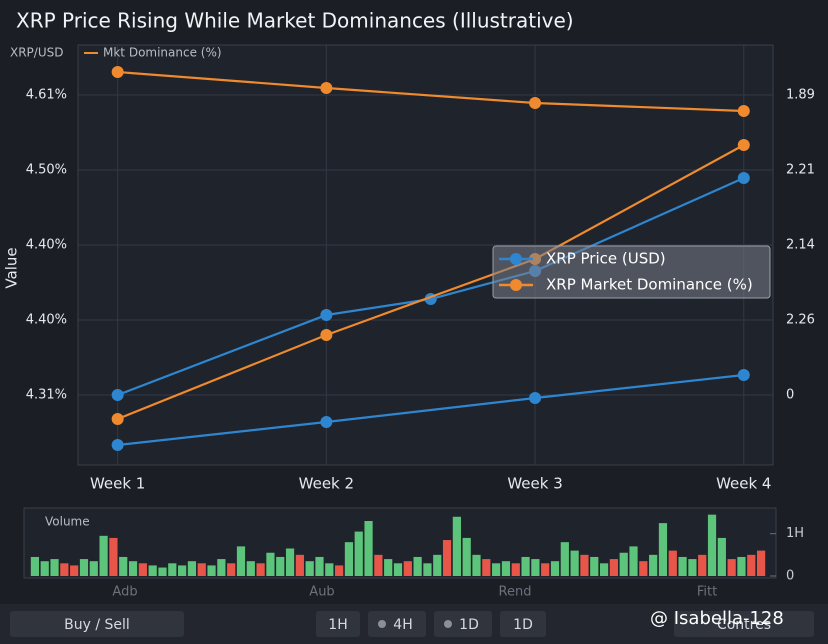 This screenshot has width=828, height=644. I want to click on legend-label: XRP Price (USD), so click(606, 259).